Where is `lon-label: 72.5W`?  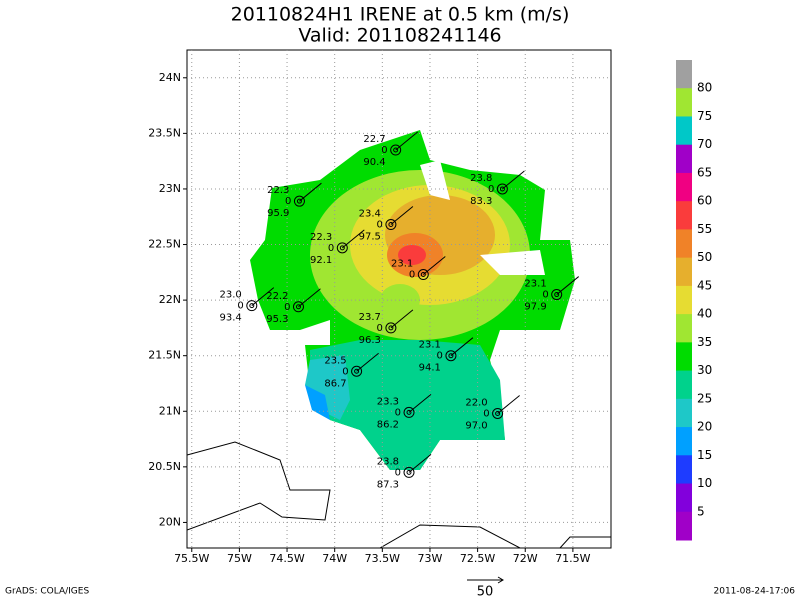 lon-label: 72.5W is located at coordinates (477, 558).